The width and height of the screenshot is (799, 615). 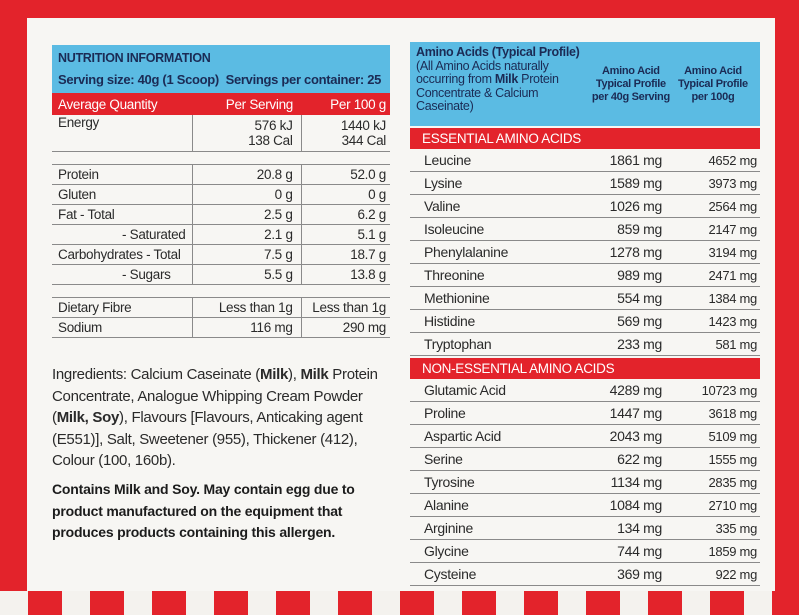 What do you see at coordinates (273, 125) in the screenshot?
I see `cell-text: 576 kJ` at bounding box center [273, 125].